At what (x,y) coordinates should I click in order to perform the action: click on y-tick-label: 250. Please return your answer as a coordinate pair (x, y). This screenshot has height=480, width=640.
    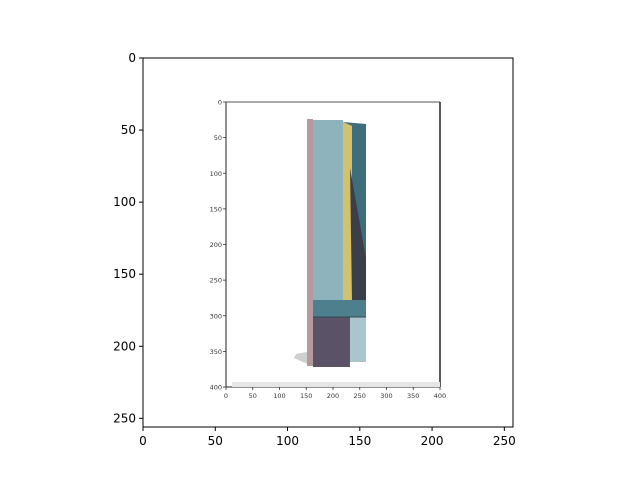
    Looking at the image, I should click on (124, 418).